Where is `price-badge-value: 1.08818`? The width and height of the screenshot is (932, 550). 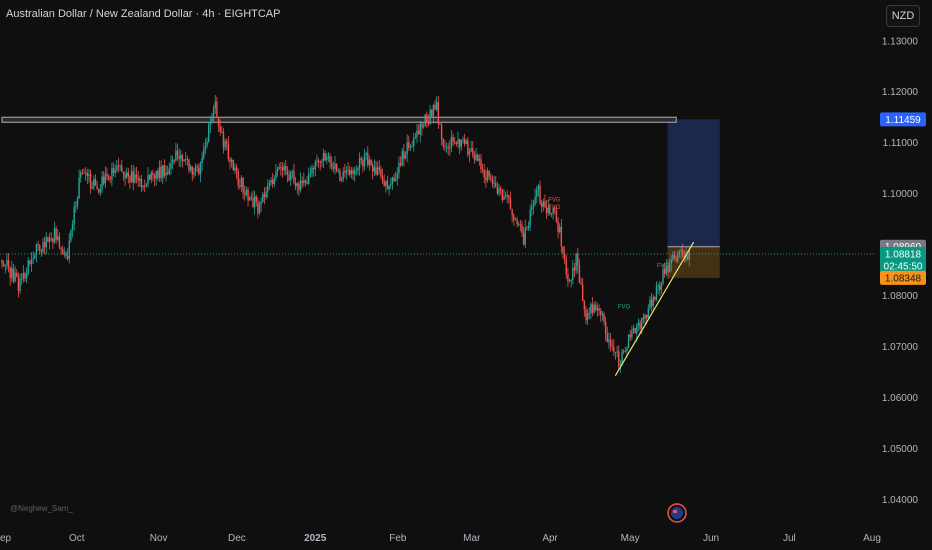
price-badge-value: 1.08818 is located at coordinates (903, 254).